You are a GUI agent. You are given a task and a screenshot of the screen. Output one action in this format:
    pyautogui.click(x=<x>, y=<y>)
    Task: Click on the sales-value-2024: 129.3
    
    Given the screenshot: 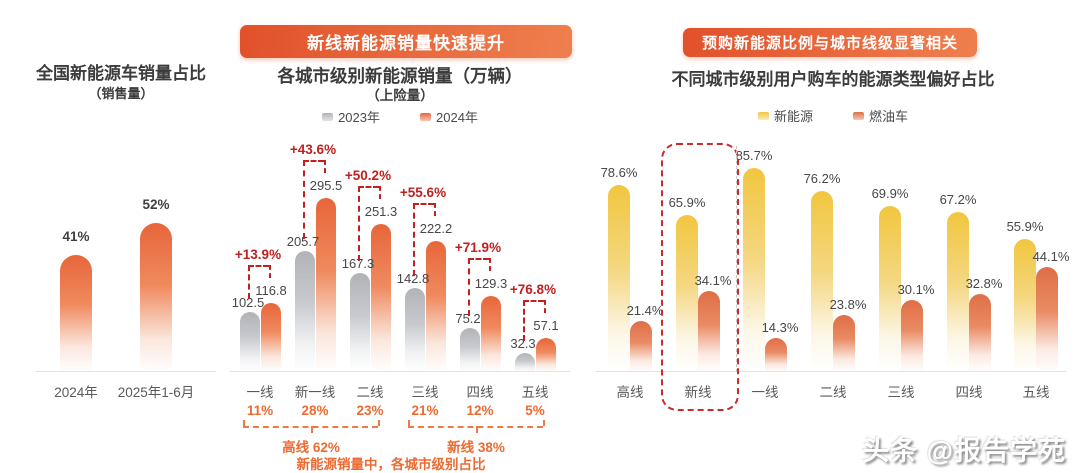 What is the action you would take?
    pyautogui.click(x=491, y=283)
    